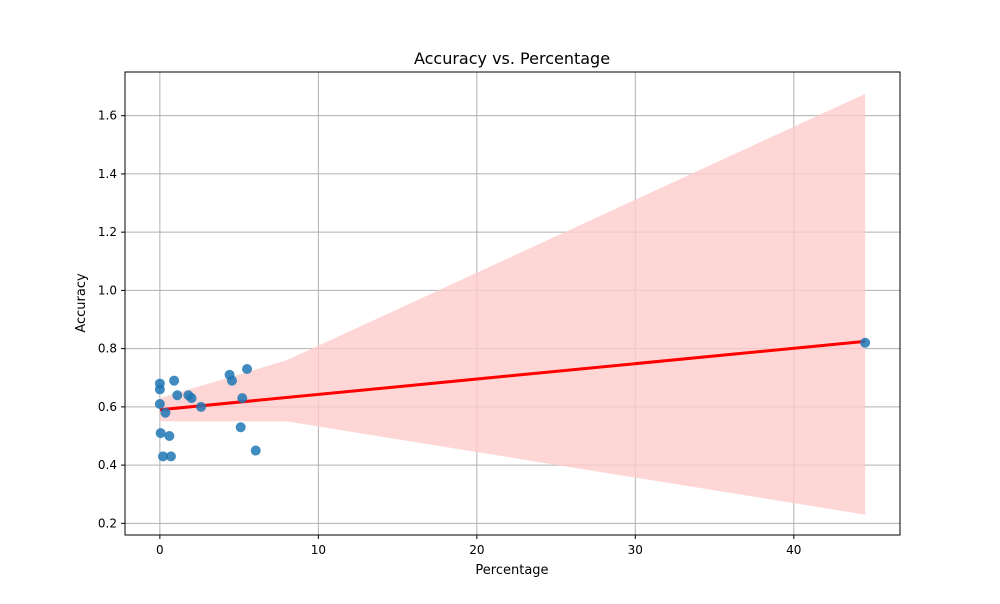  I want to click on regression-line, so click(512, 375).